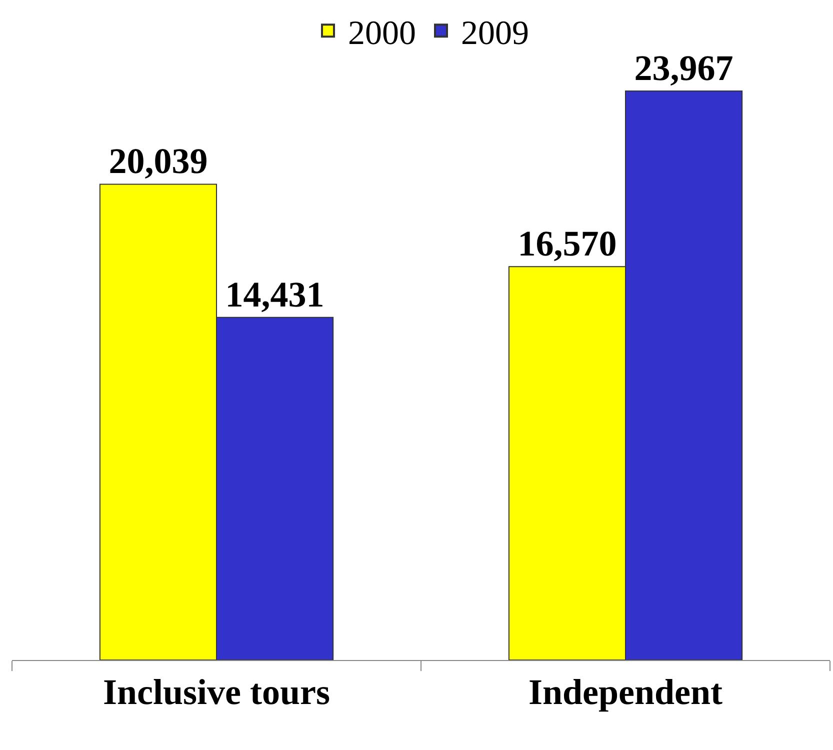  I want to click on legend-label: 2009, so click(495, 33).